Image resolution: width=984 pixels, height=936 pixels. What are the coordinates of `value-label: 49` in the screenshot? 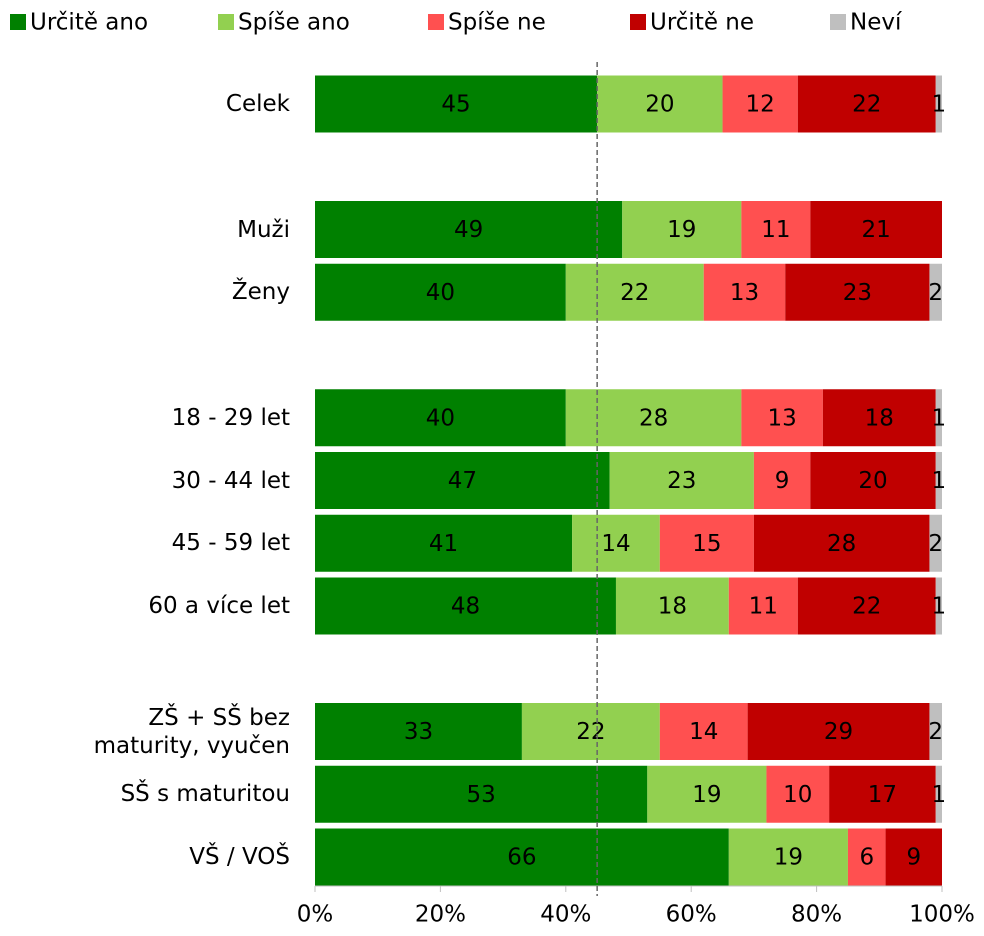 It's located at (468, 230).